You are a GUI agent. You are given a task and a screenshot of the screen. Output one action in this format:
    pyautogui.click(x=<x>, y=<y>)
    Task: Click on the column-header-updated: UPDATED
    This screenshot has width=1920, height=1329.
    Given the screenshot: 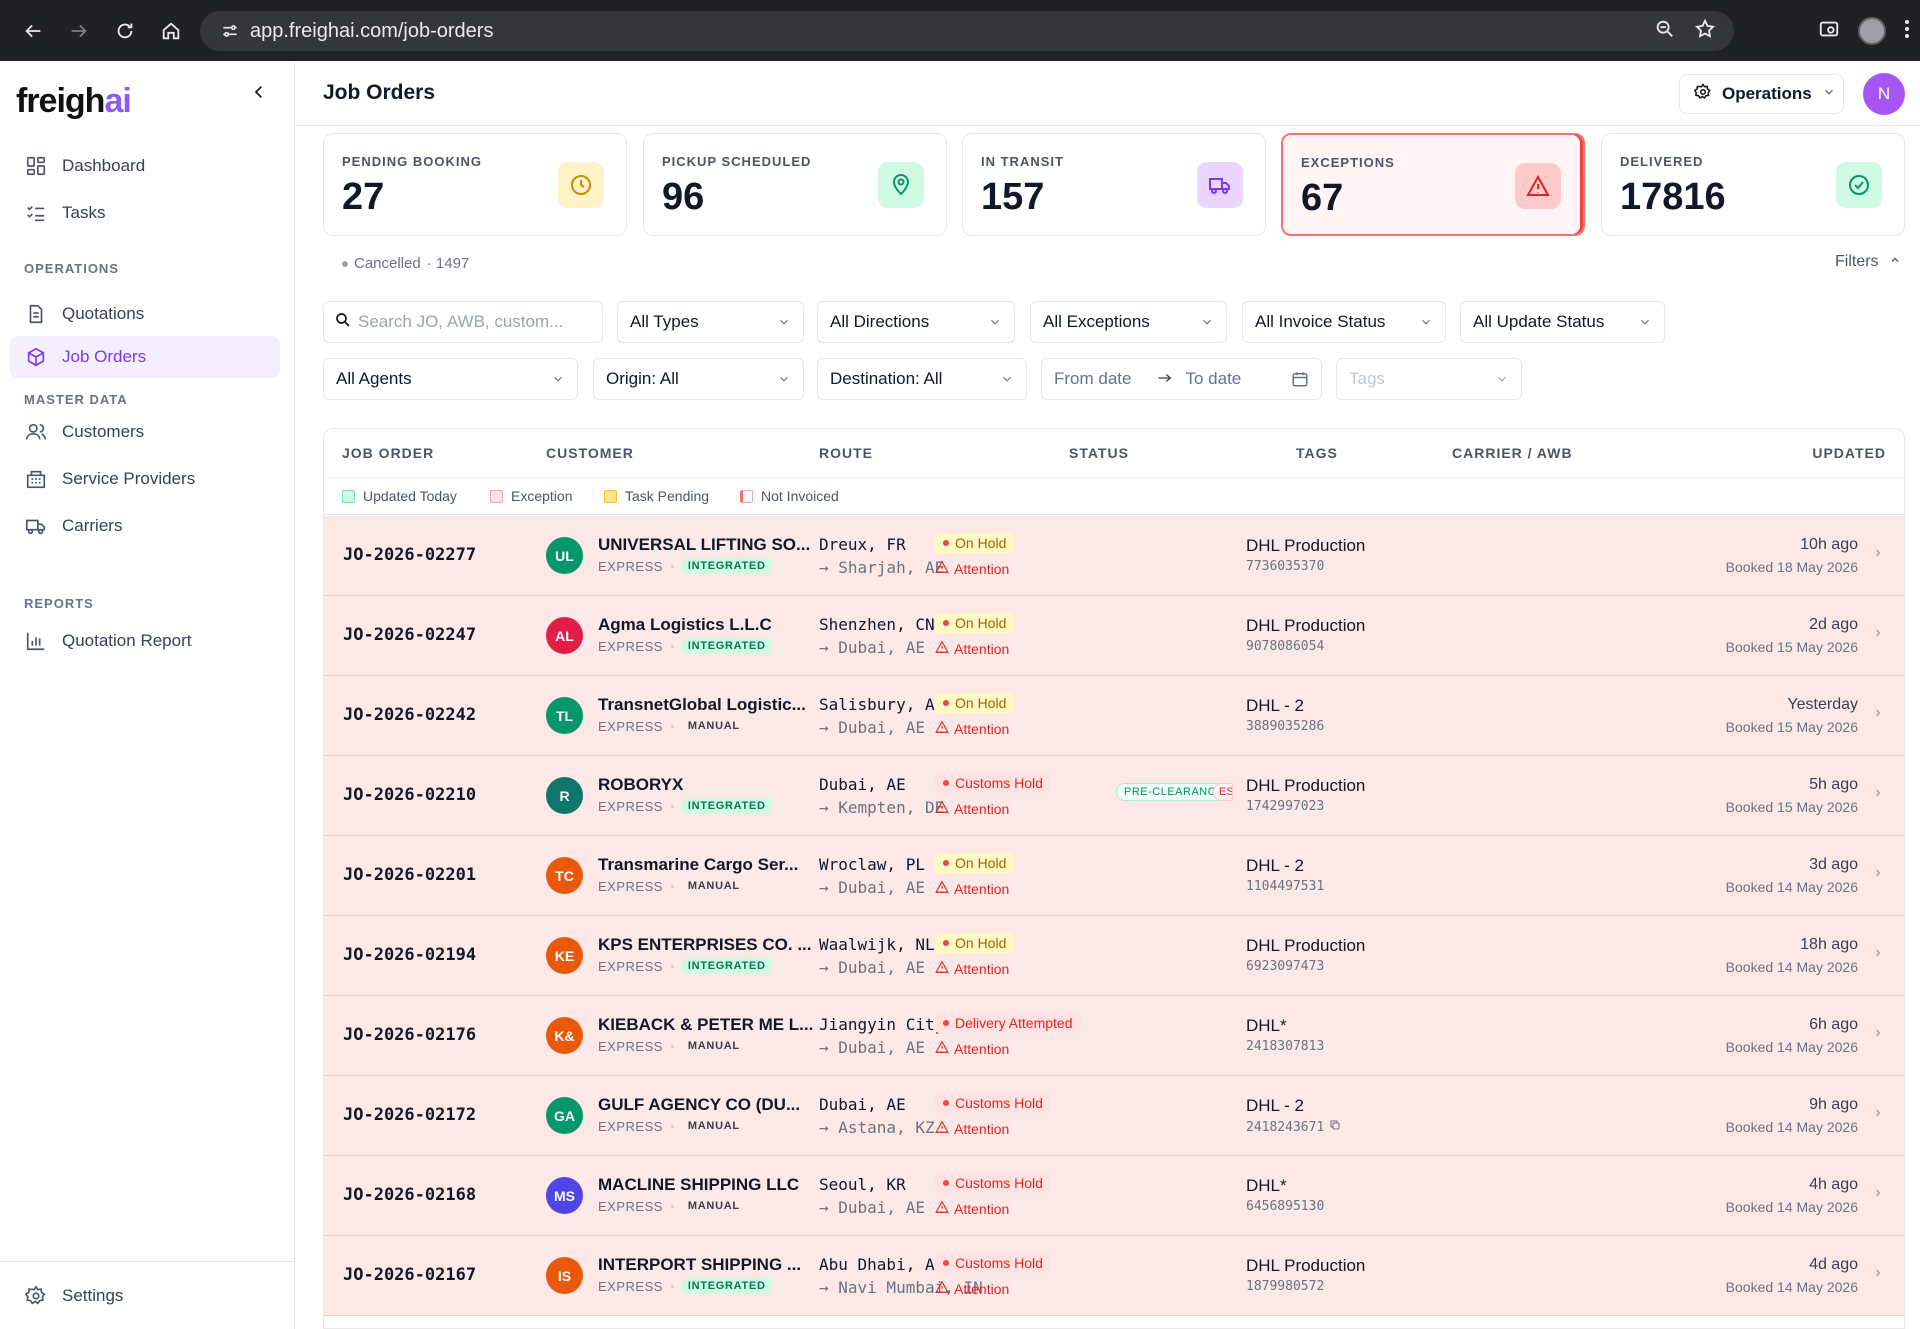 What is the action you would take?
    pyautogui.click(x=1849, y=453)
    